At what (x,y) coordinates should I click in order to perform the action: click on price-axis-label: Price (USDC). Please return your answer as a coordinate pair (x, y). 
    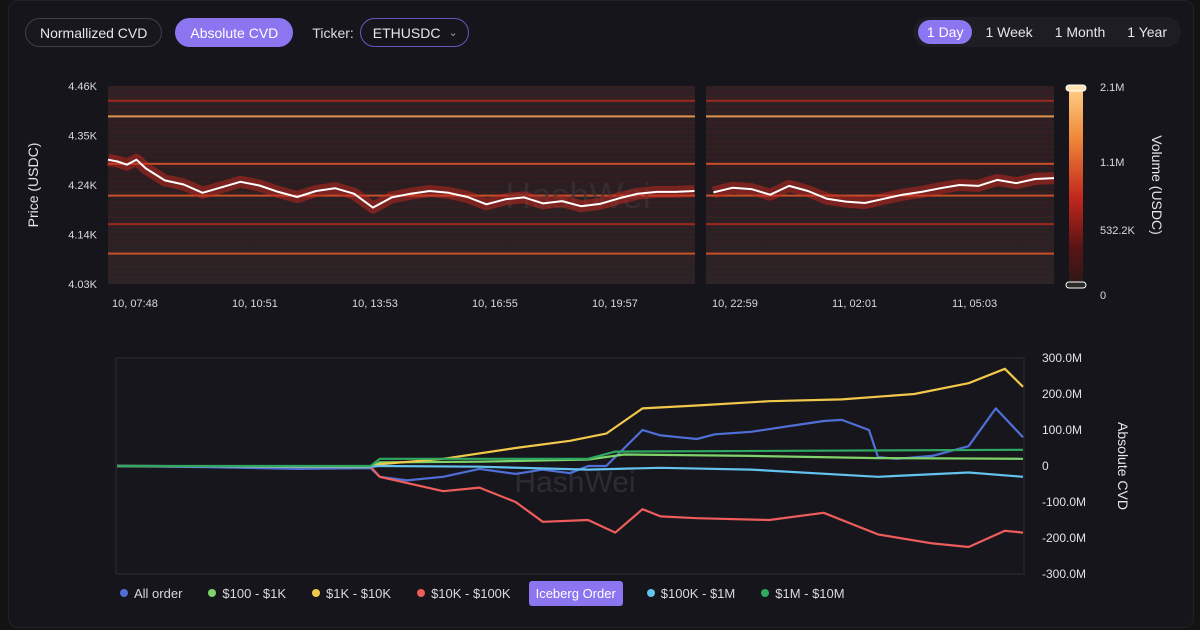
    Looking at the image, I should click on (33, 185).